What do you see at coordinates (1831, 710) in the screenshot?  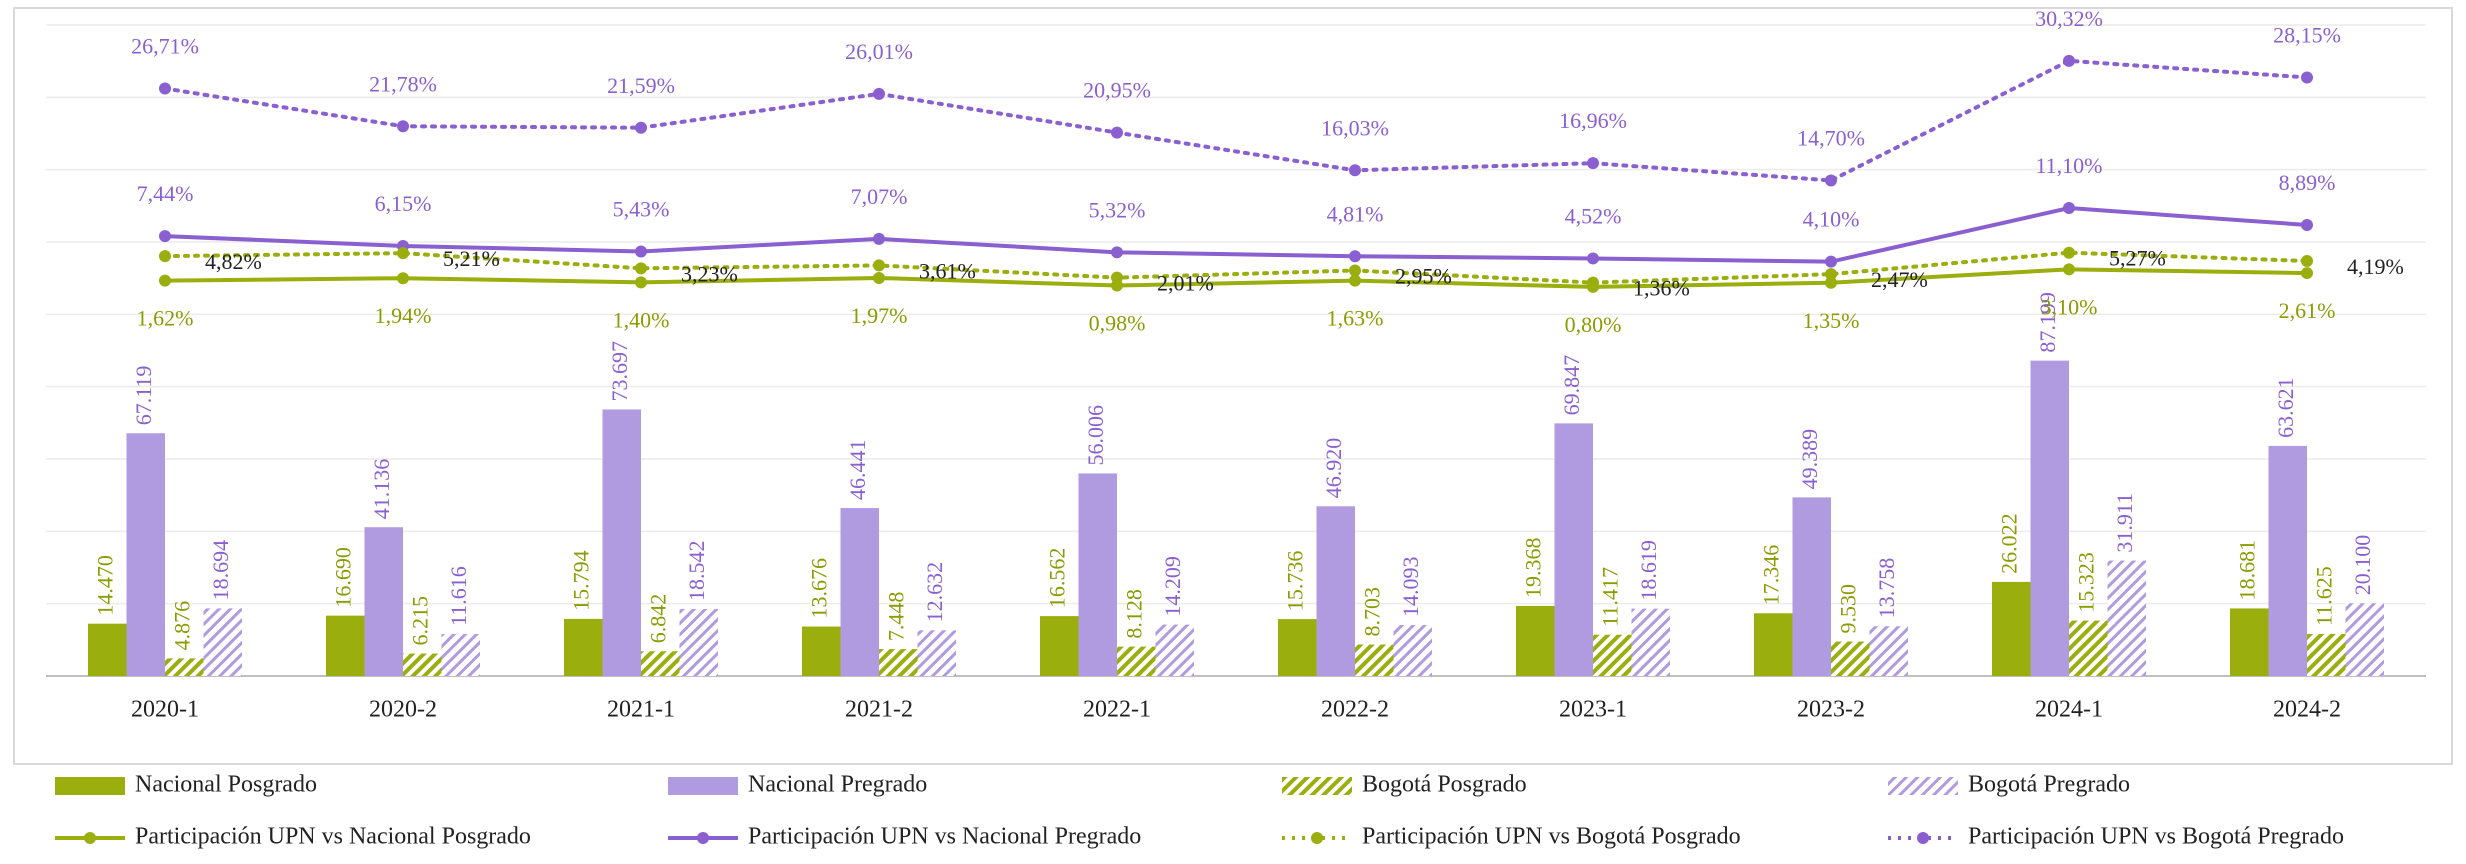 I see `x-tick-label: 2023-2` at bounding box center [1831, 710].